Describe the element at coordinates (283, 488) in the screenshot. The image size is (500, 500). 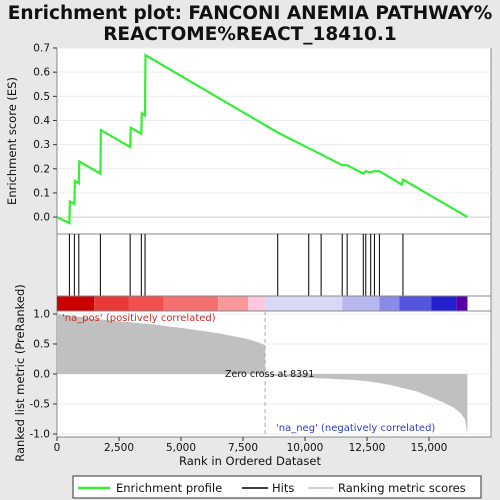
I see `legend-hits-label: Hits` at that location.